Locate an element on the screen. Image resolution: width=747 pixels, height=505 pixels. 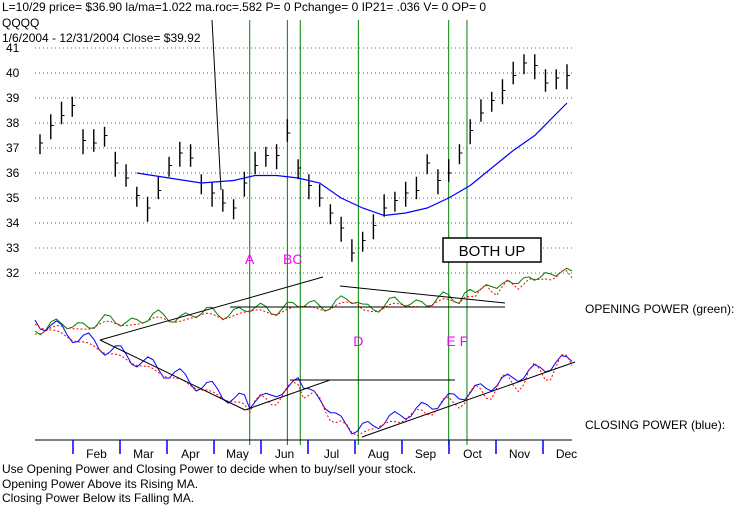
month-label: Mar is located at coordinates (143, 454).